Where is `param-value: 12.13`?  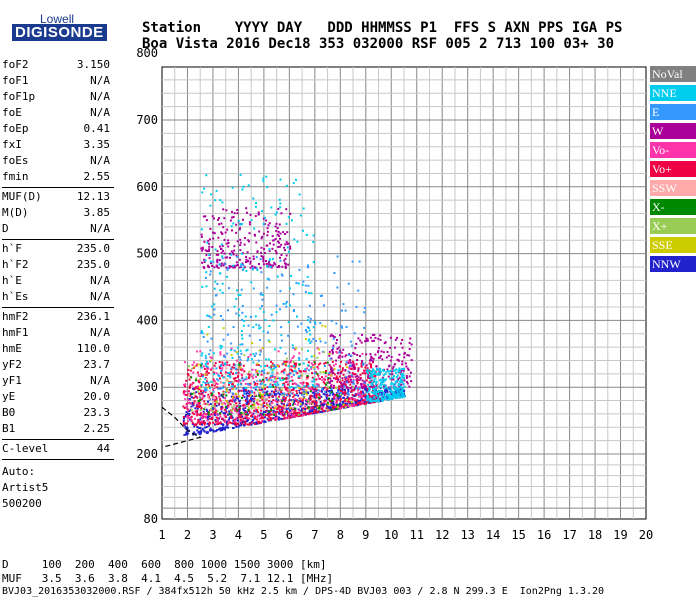
param-value: 12.13 is located at coordinates (93, 196).